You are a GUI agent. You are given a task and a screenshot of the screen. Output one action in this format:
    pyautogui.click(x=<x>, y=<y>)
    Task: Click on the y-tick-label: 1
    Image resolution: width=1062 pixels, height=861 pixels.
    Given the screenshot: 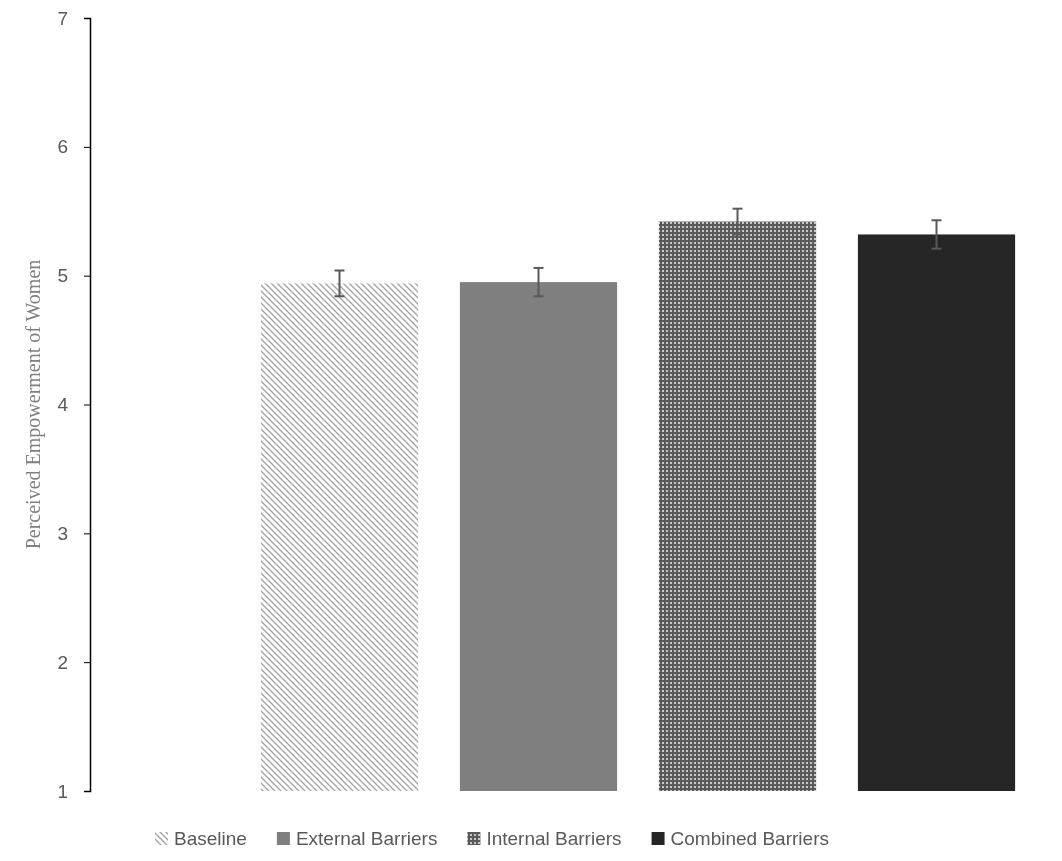 What is the action you would take?
    pyautogui.click(x=62, y=791)
    